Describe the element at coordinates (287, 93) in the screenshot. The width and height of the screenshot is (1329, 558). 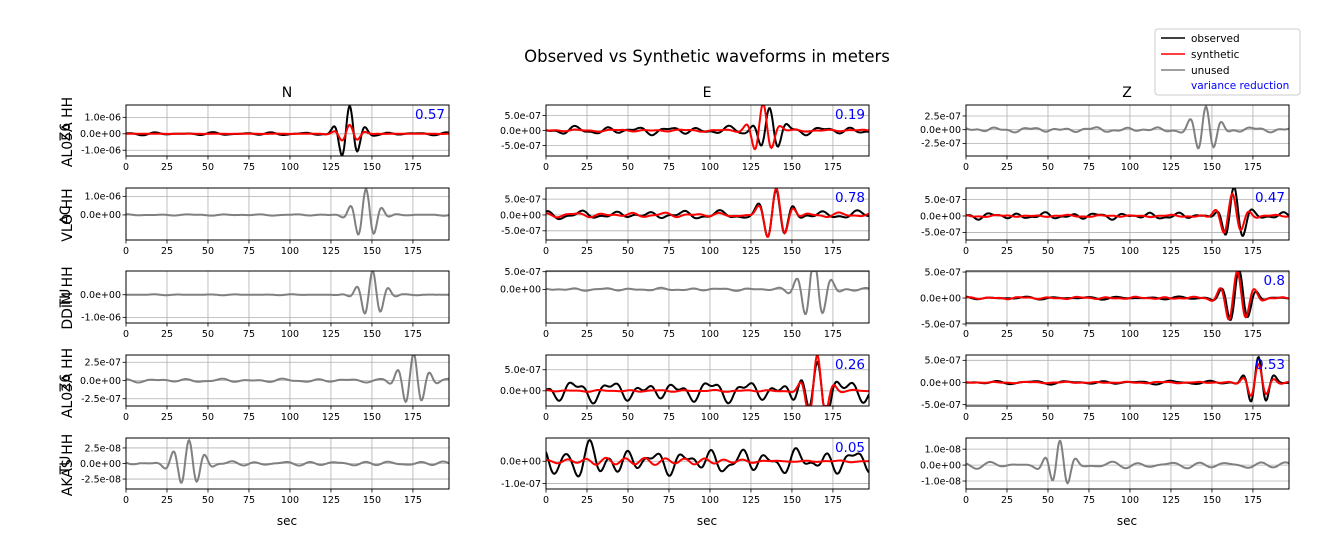
I see `column-title-n: N` at that location.